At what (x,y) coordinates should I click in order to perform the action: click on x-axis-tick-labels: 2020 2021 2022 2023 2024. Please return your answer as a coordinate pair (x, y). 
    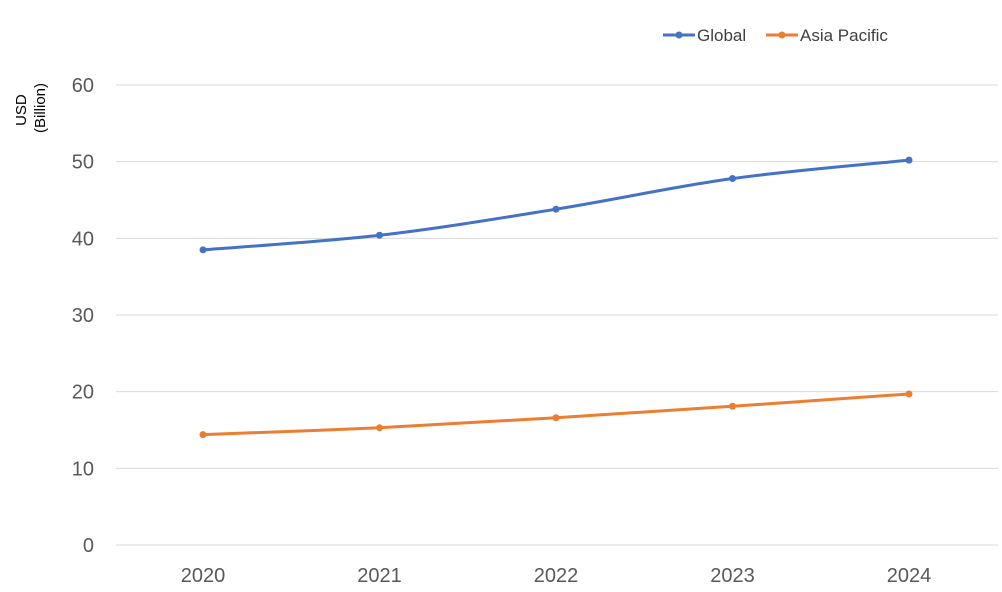
    Looking at the image, I should click on (556, 576).